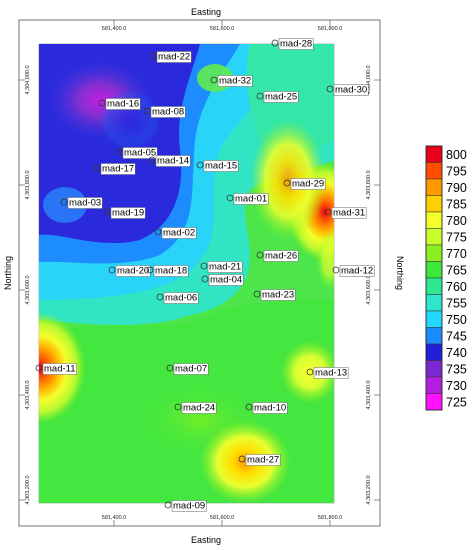 The width and height of the screenshot is (476, 550). Describe the element at coordinates (28, 289) in the screenshot. I see `y-tick-left: 4,303,600.0` at that location.